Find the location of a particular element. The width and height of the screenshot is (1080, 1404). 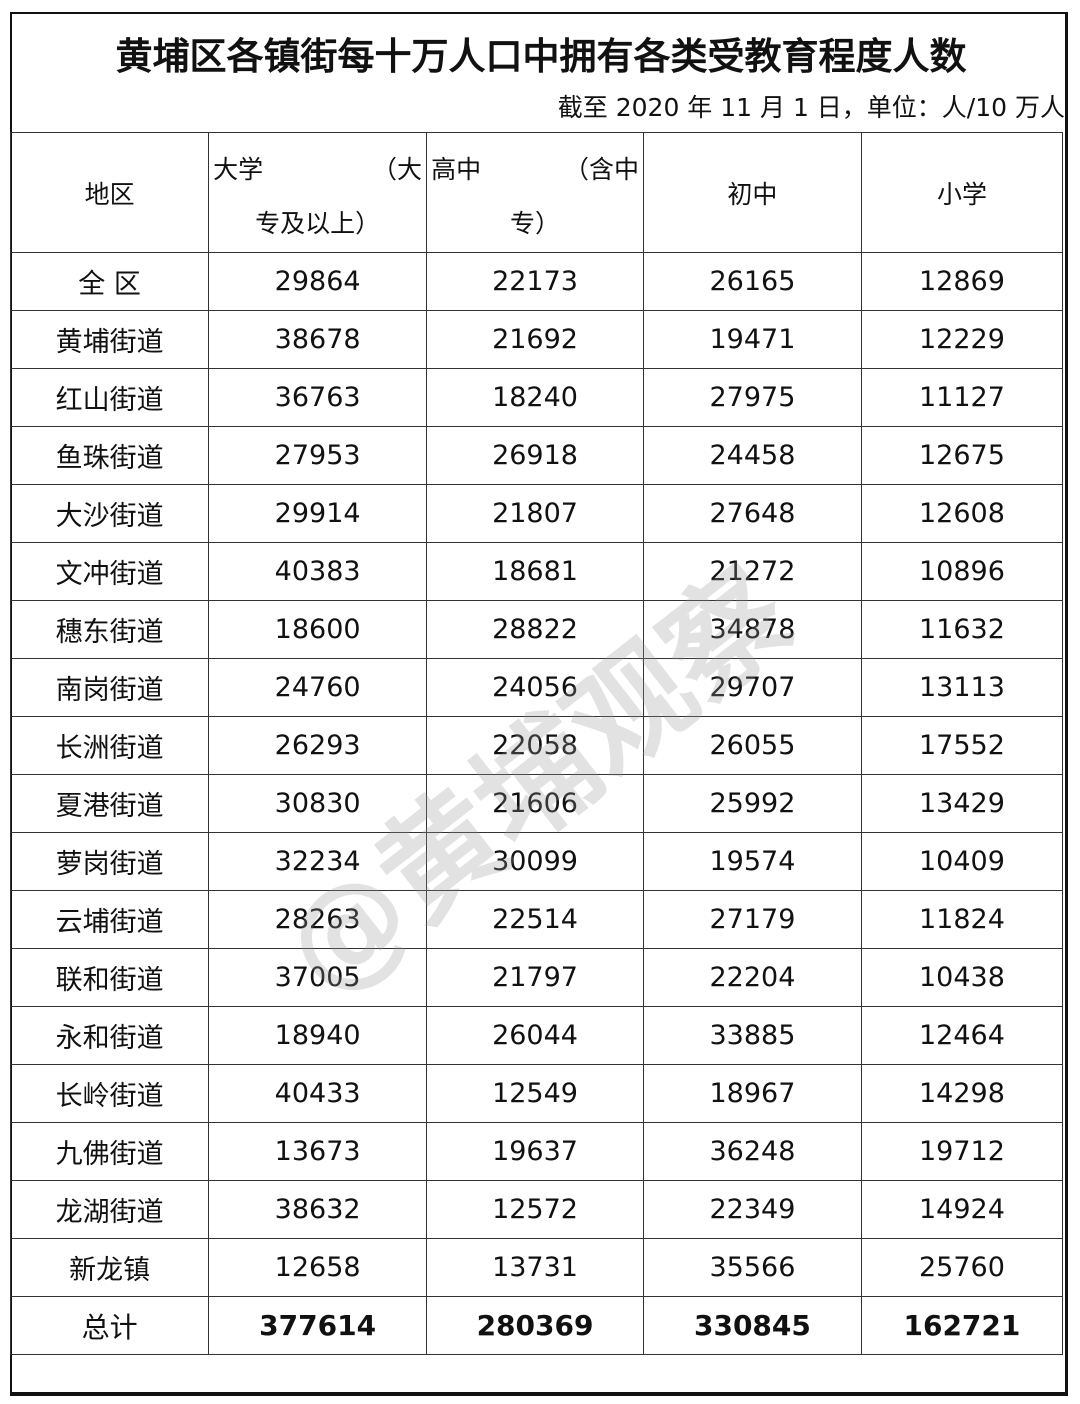

table-row: 云埔街道 28263 22514 27179 11824 is located at coordinates (536, 919).